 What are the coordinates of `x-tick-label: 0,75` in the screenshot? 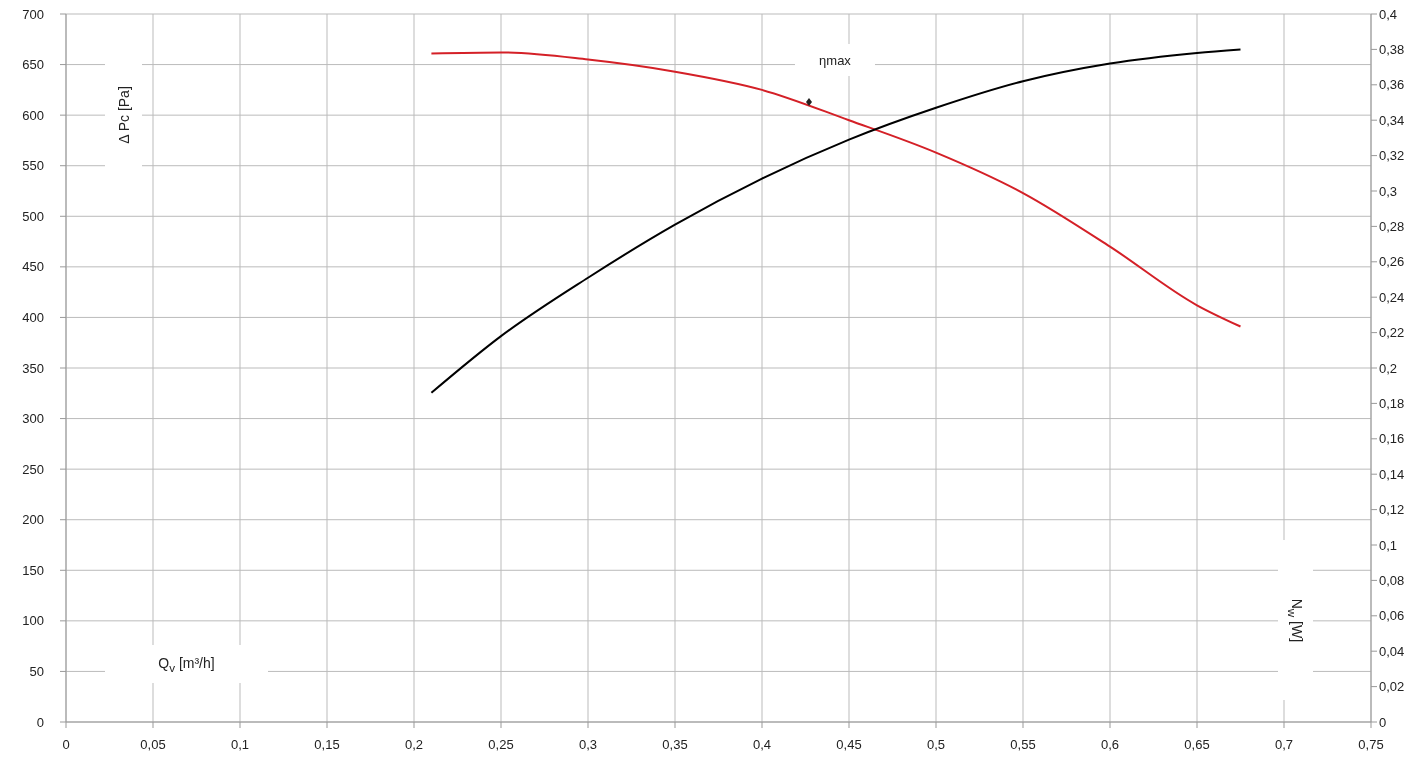 It's located at (1371, 745).